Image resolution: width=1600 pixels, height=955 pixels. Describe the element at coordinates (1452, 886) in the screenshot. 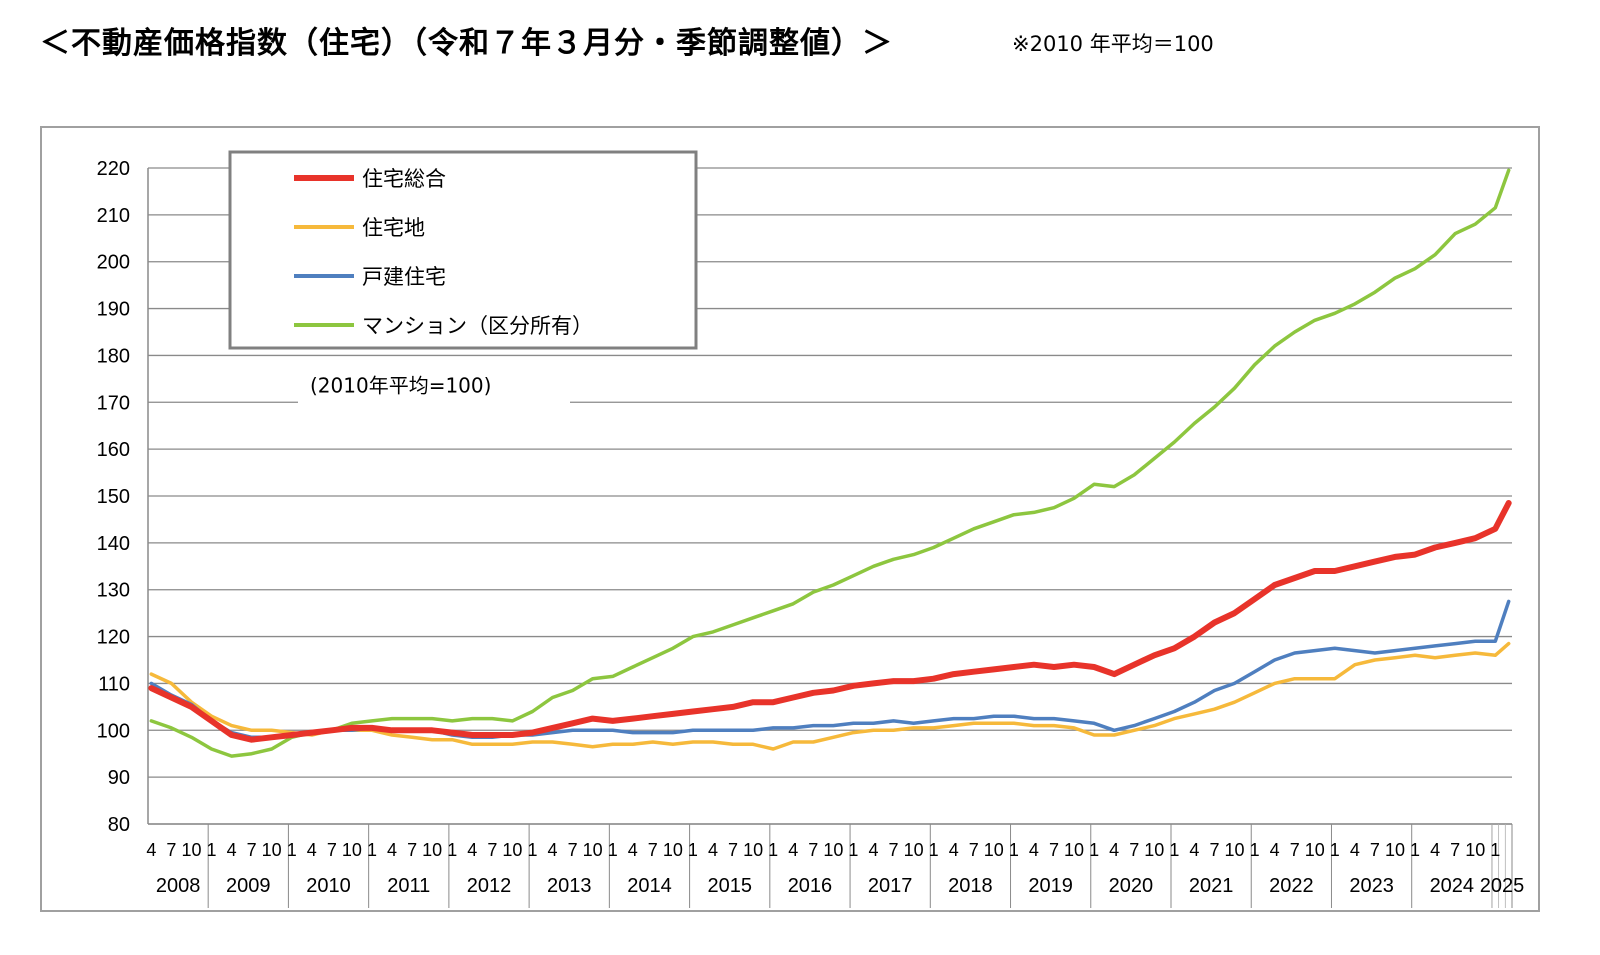

I see `x-year-label: 2024` at that location.